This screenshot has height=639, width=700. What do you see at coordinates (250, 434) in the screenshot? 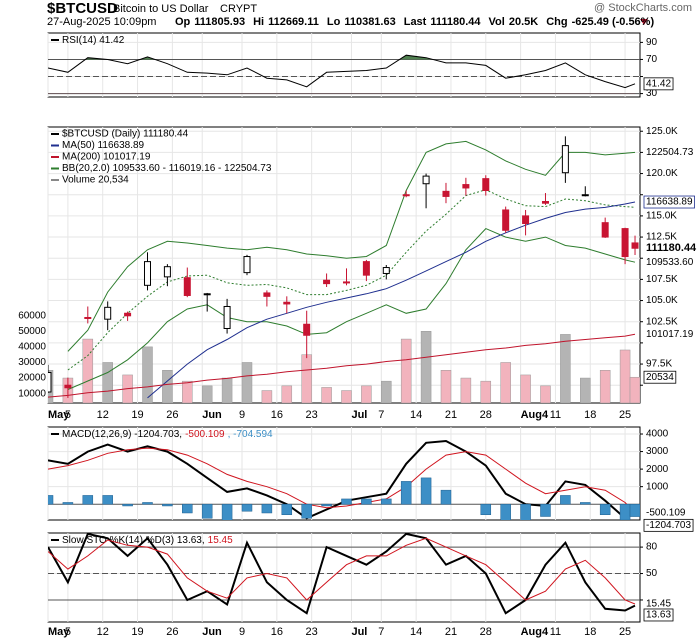
I see `legend-entry: , -704.594` at bounding box center [250, 434].